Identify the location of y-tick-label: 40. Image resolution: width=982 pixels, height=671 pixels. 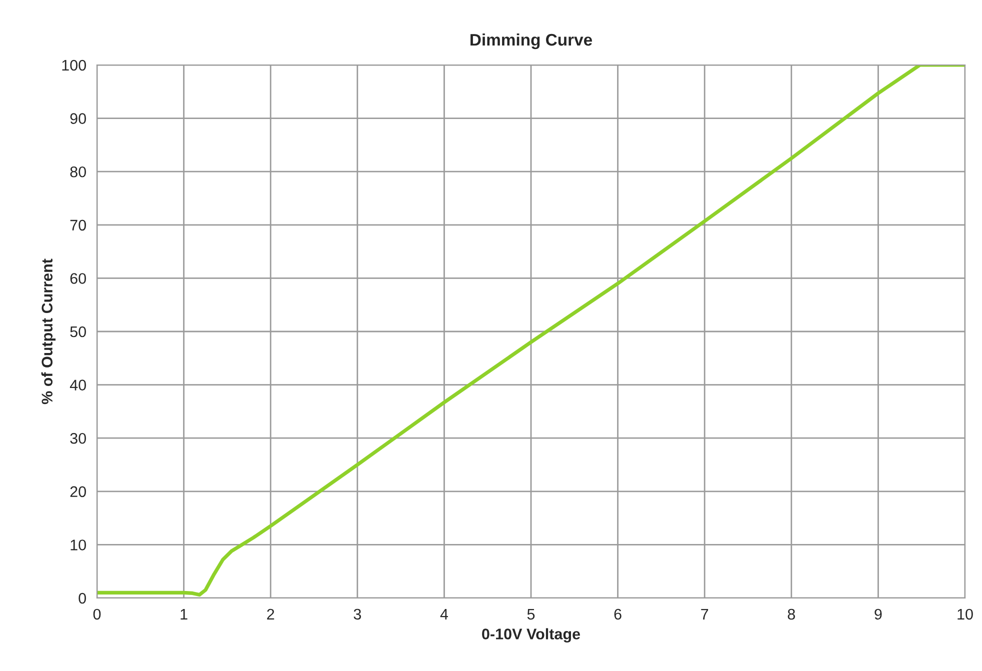
(78, 385).